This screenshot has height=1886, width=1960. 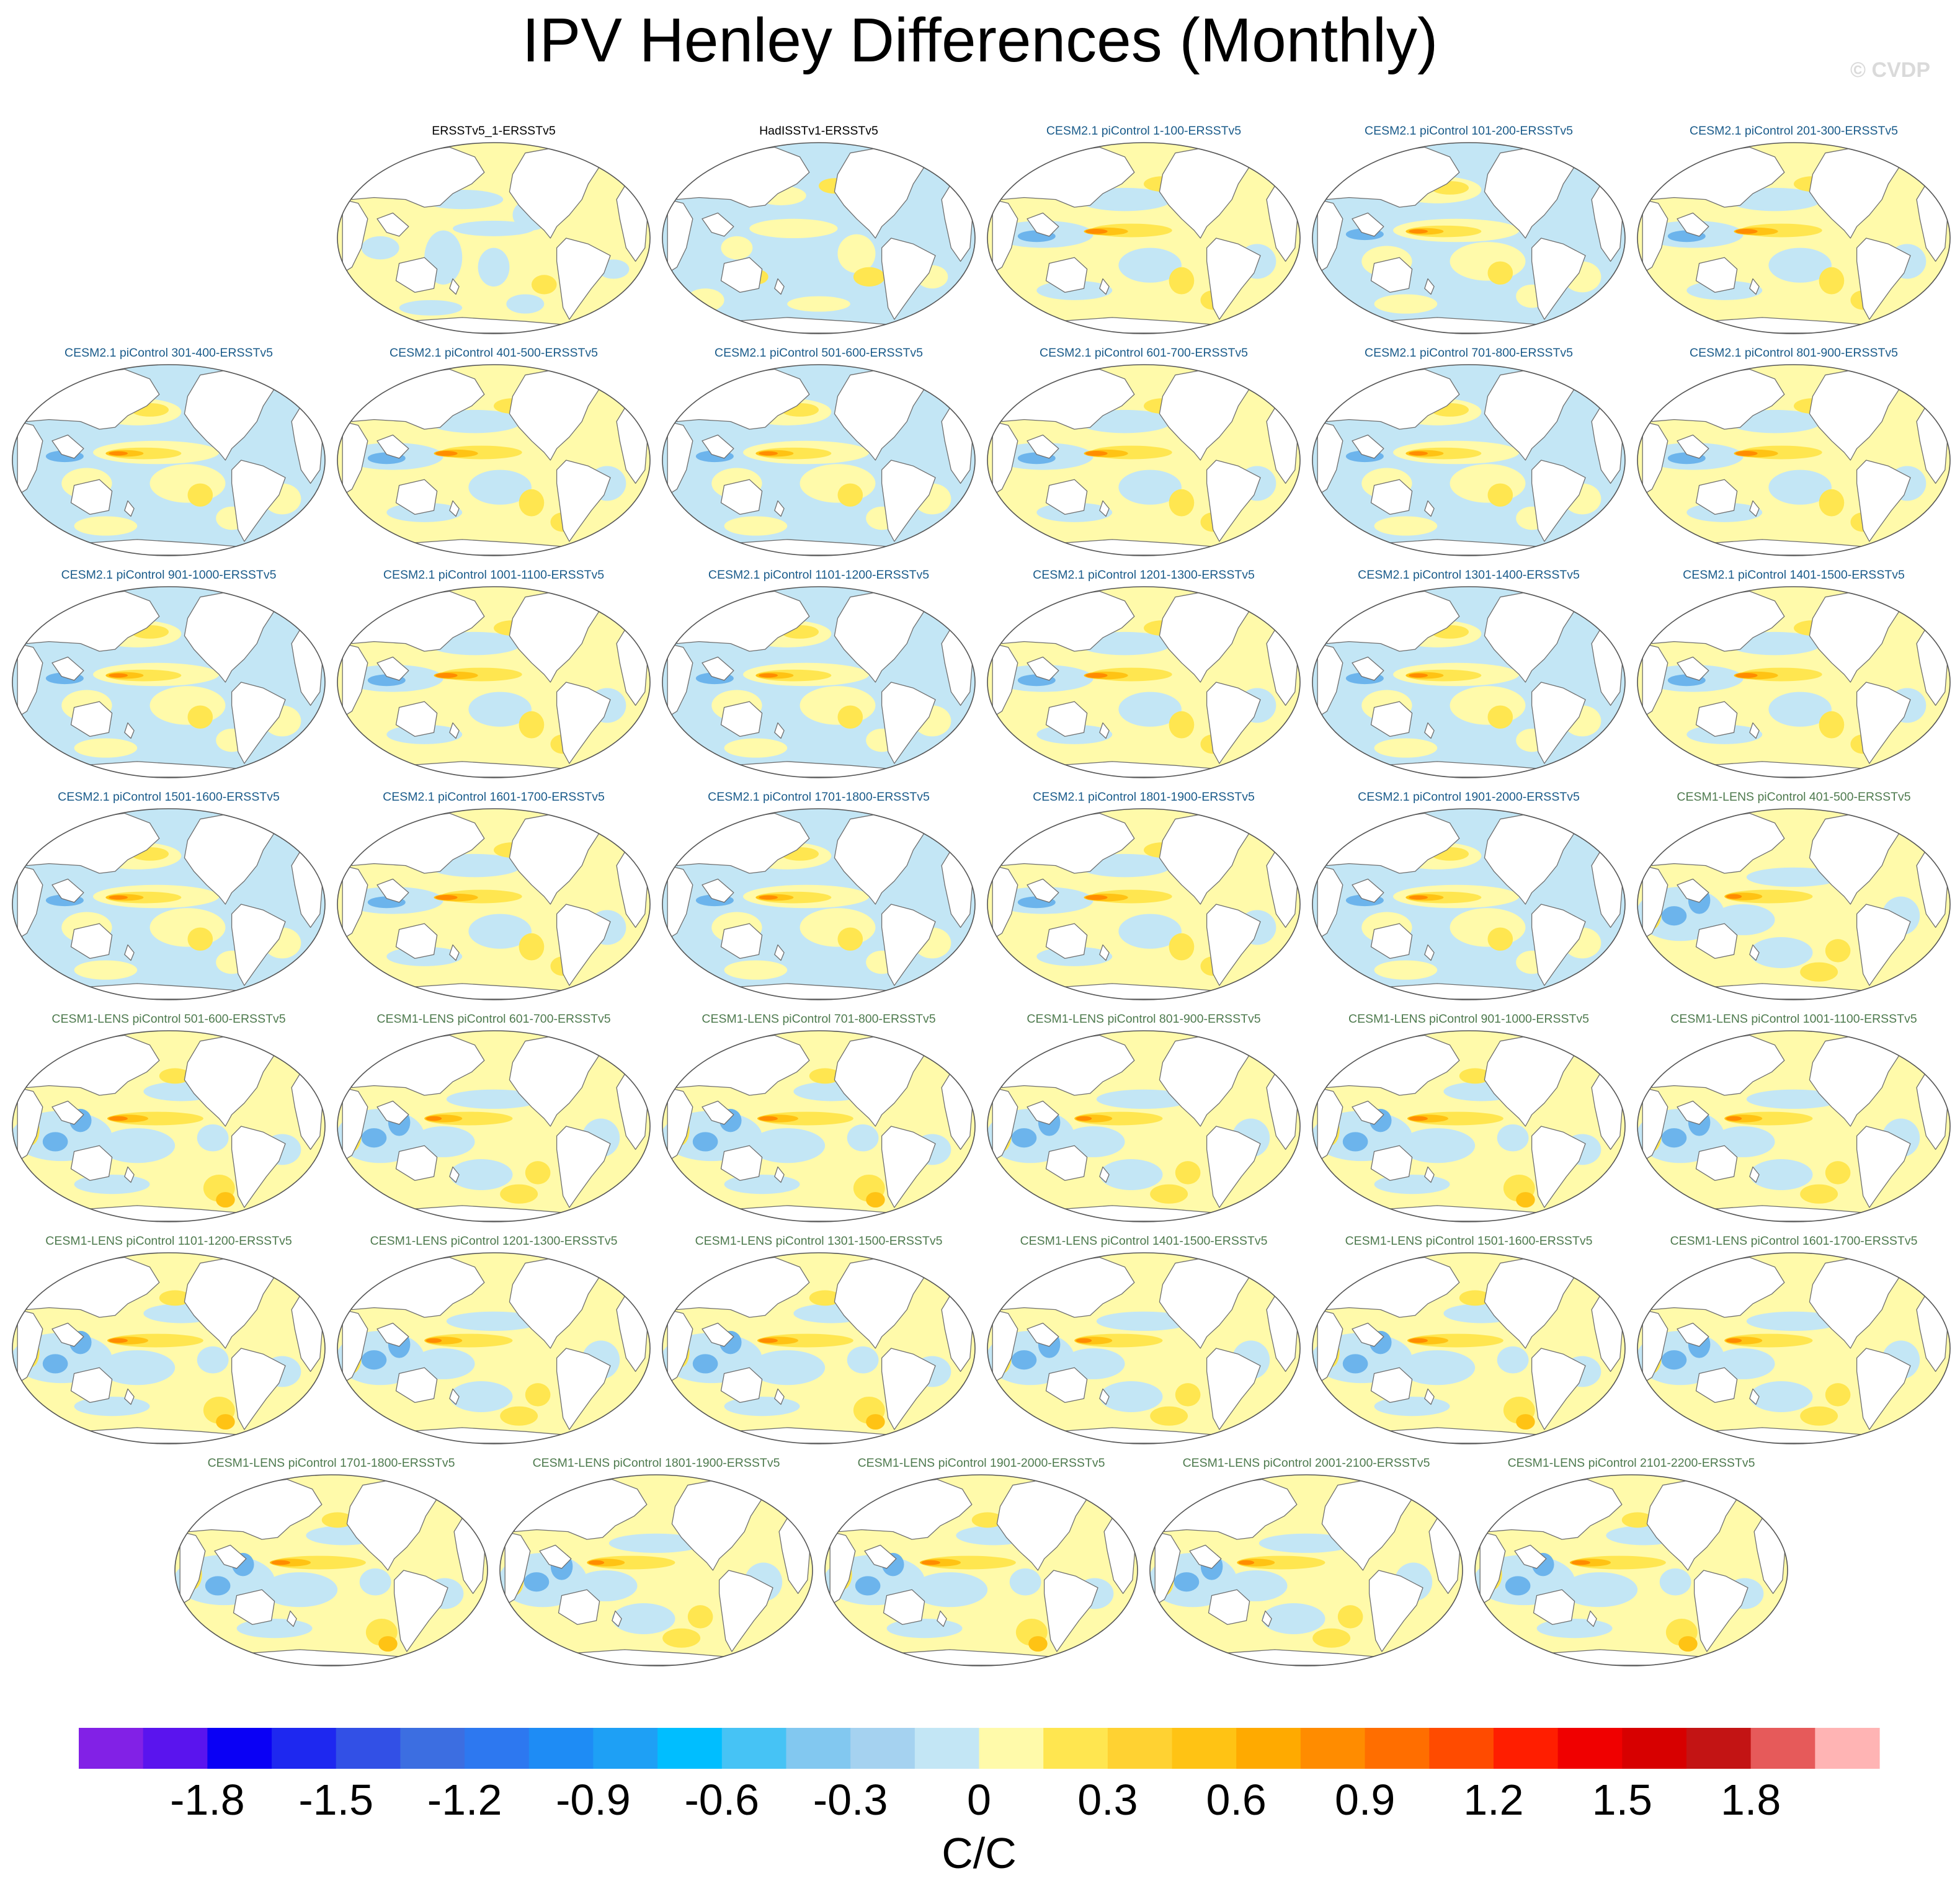 What do you see at coordinates (850, 1800) in the screenshot?
I see `colorbar-tick-label: -0.3` at bounding box center [850, 1800].